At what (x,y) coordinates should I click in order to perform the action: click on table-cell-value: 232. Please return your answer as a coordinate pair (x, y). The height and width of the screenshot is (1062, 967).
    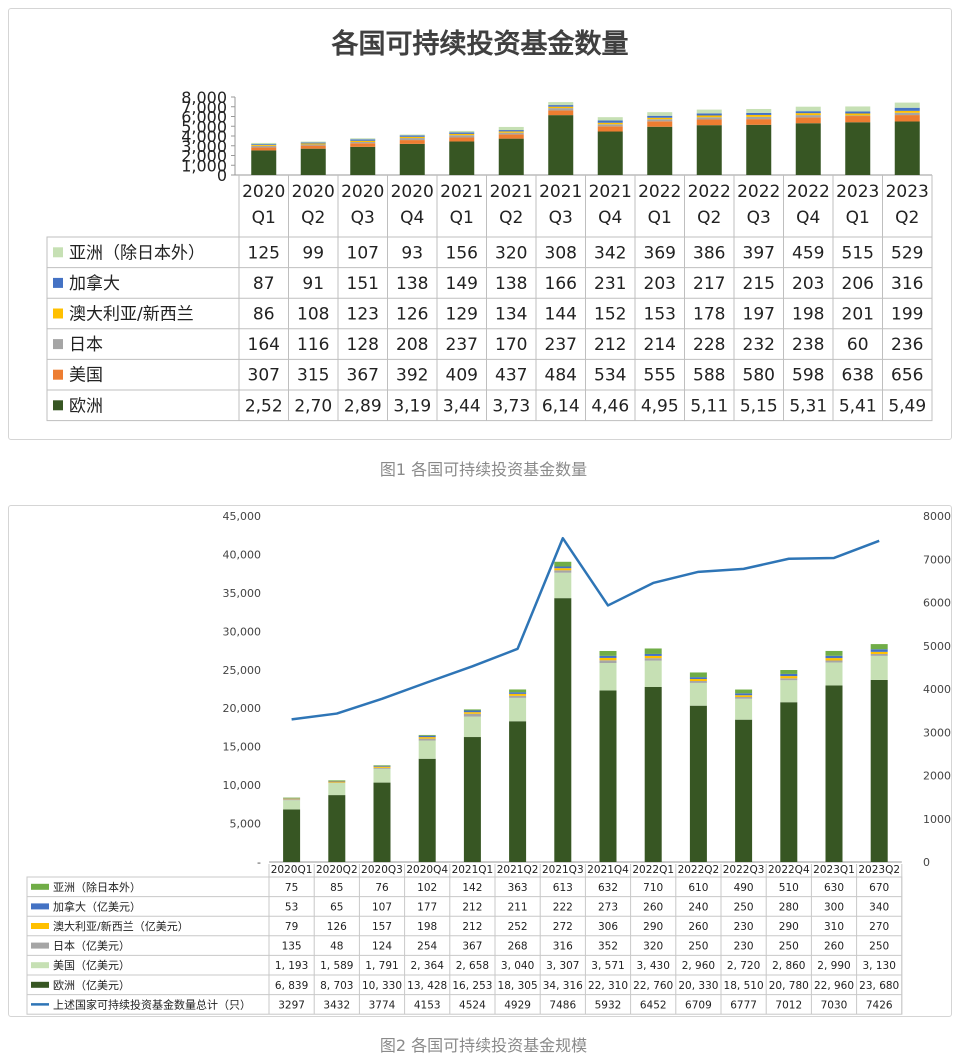
    Looking at the image, I should click on (759, 345).